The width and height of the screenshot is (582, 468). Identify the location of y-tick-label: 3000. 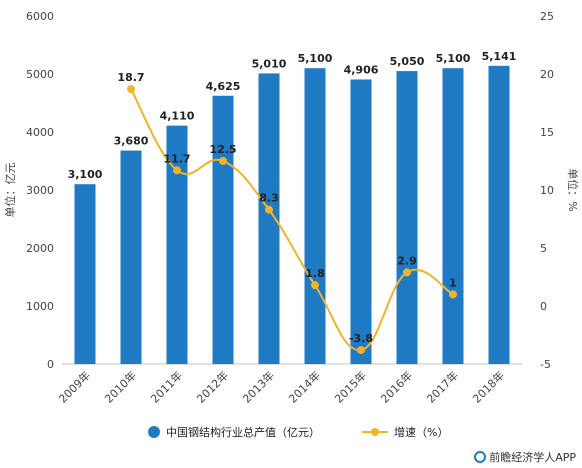
(40, 190).